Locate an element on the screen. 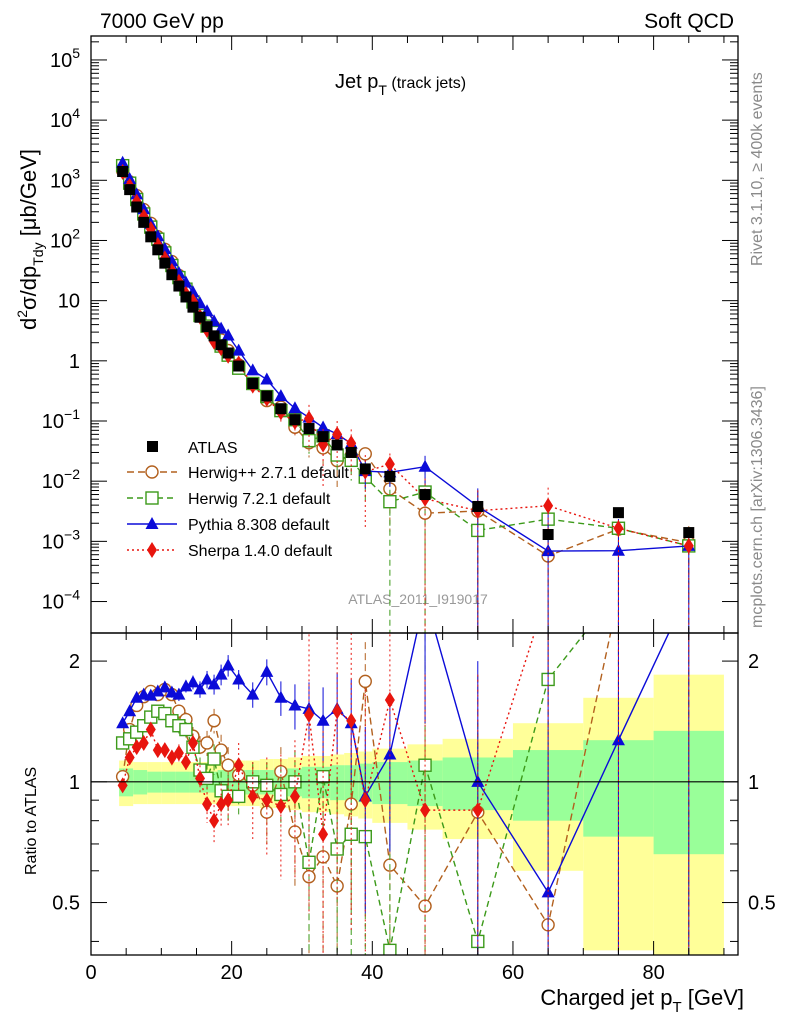 Image resolution: width=786 pixels, height=1024 pixels. y-tick-label: 10⁵ is located at coordinates (65, 58).